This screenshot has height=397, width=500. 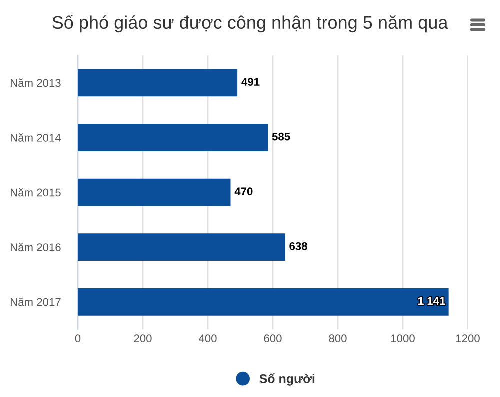 What do you see at coordinates (143, 338) in the screenshot?
I see `x-tick-label: 200` at bounding box center [143, 338].